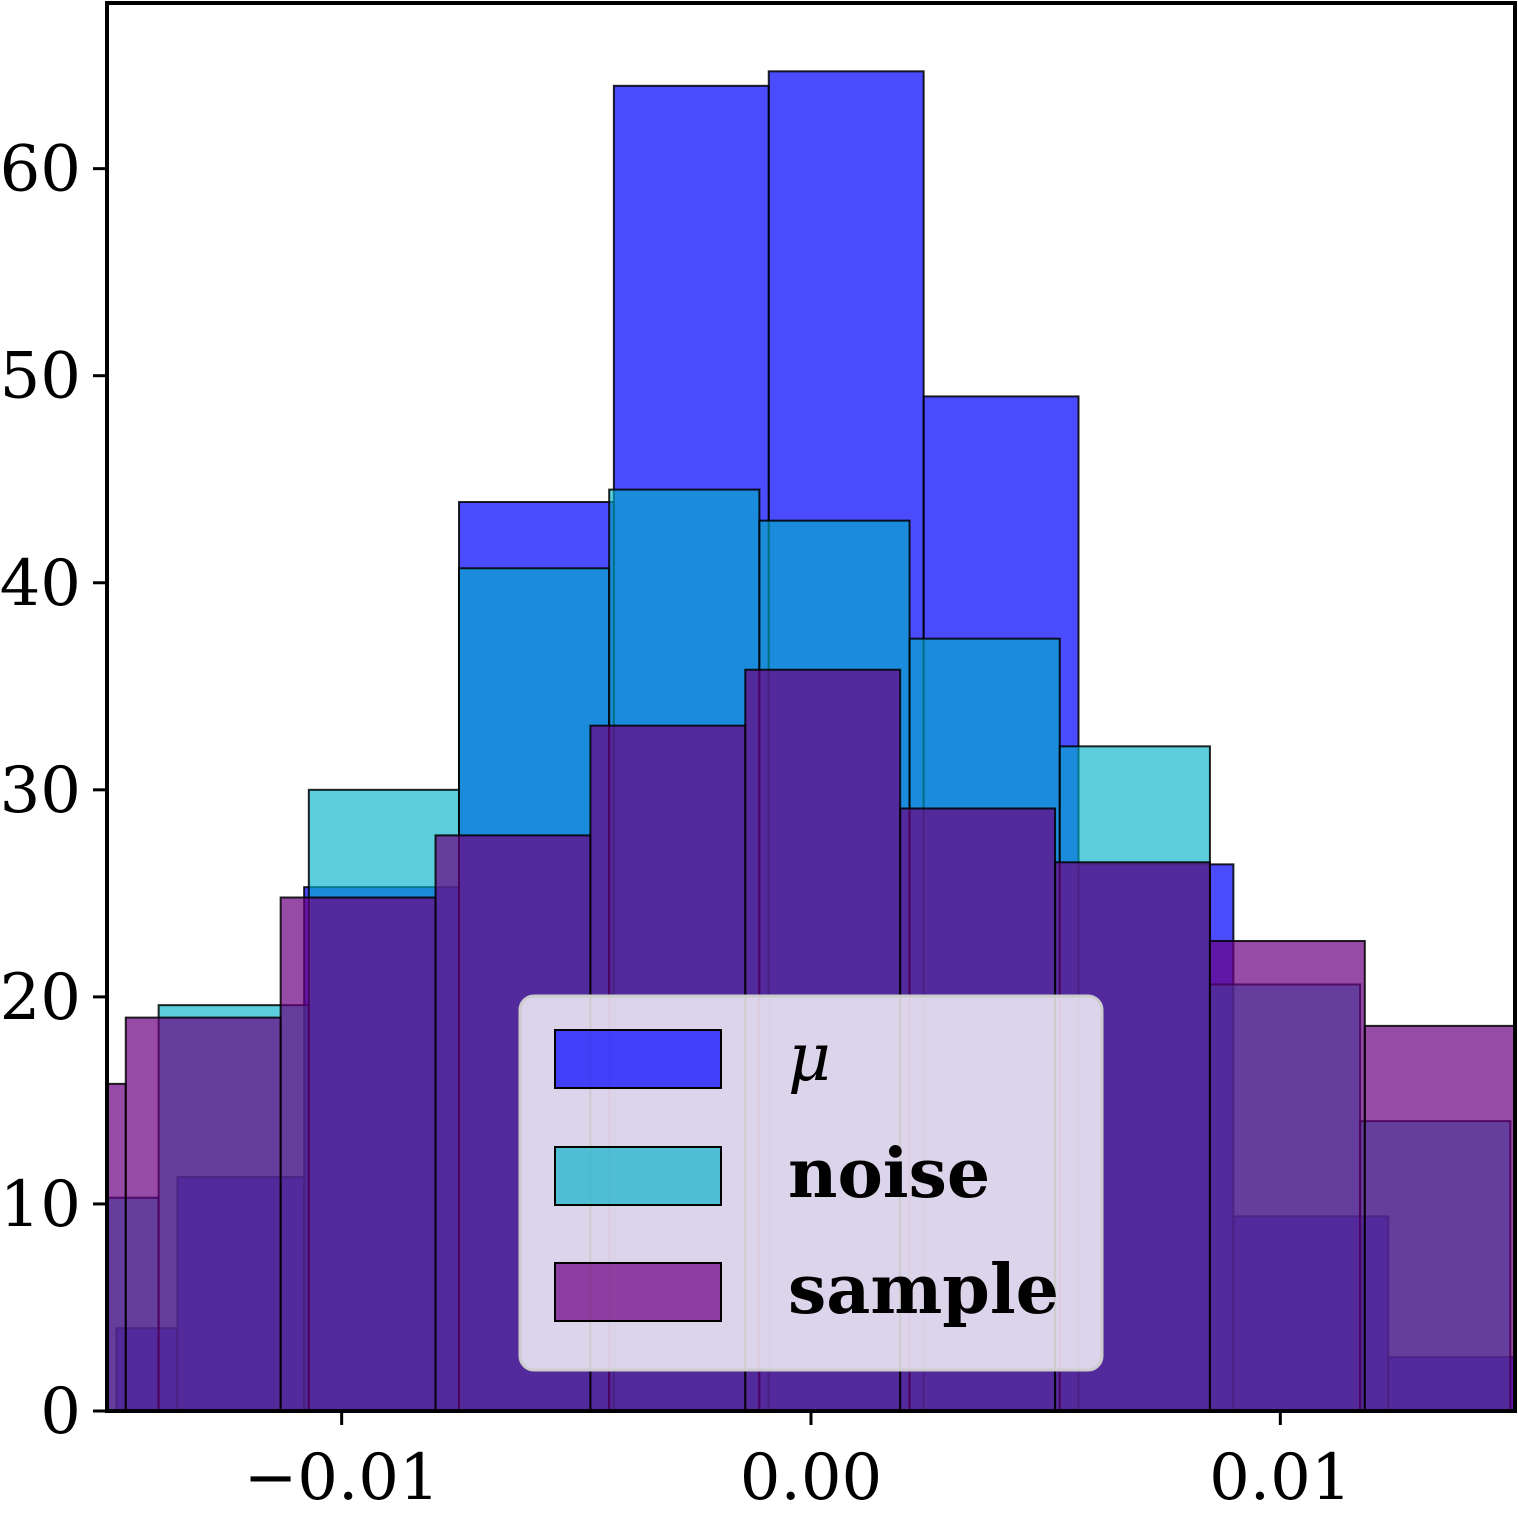 The height and width of the screenshot is (1518, 1518). What do you see at coordinates (40, 584) in the screenshot?
I see `y-tick-label: 40` at bounding box center [40, 584].